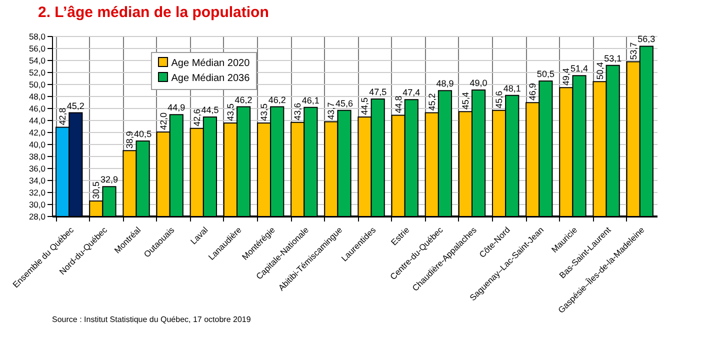  I want to click on data-label: 45,4, so click(465, 101).